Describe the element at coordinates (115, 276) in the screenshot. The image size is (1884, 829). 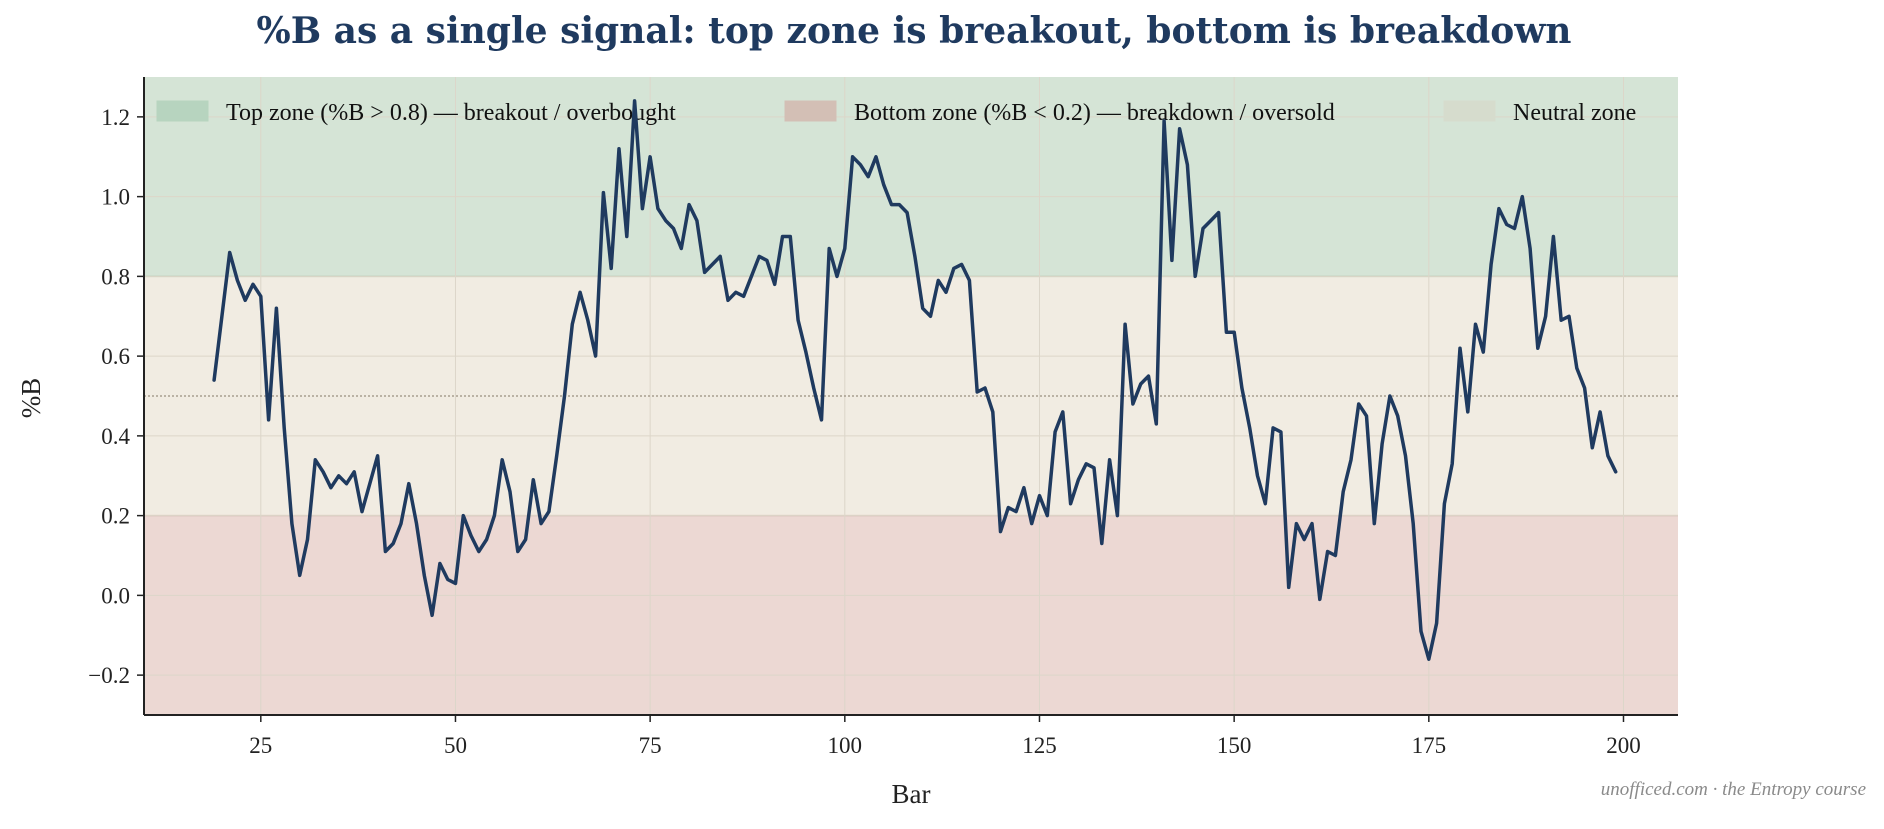
I see `y-tick-label: 0.8` at that location.